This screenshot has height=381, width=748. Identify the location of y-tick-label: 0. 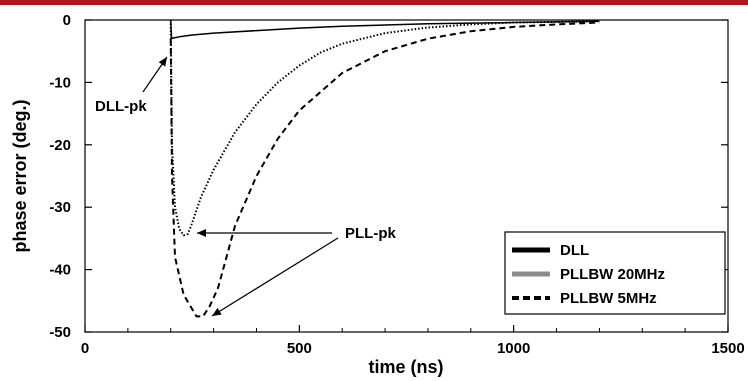
(67, 20).